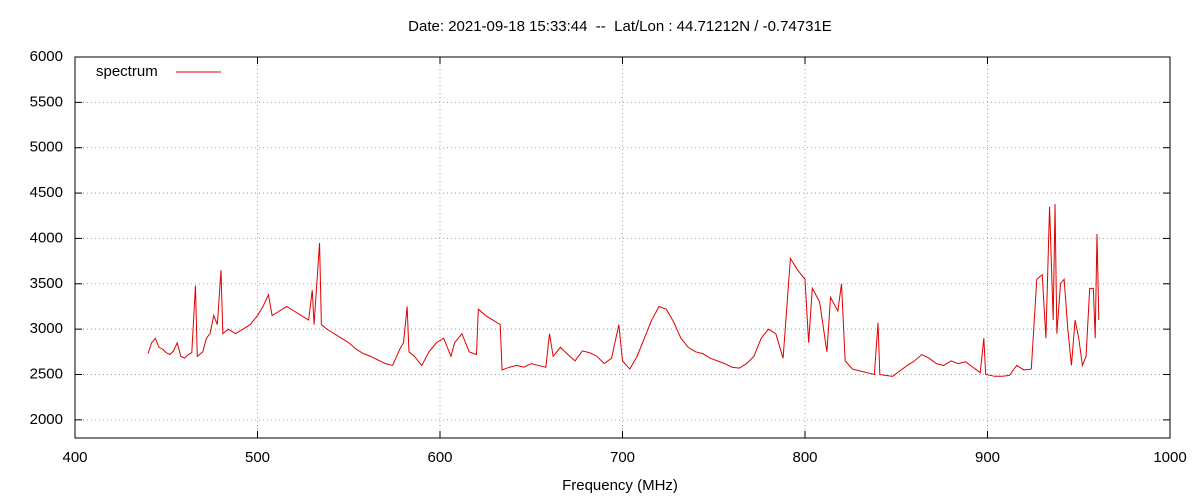 The width and height of the screenshot is (1200, 500). Describe the element at coordinates (46, 192) in the screenshot. I see `y-tick-label: 4500` at that location.